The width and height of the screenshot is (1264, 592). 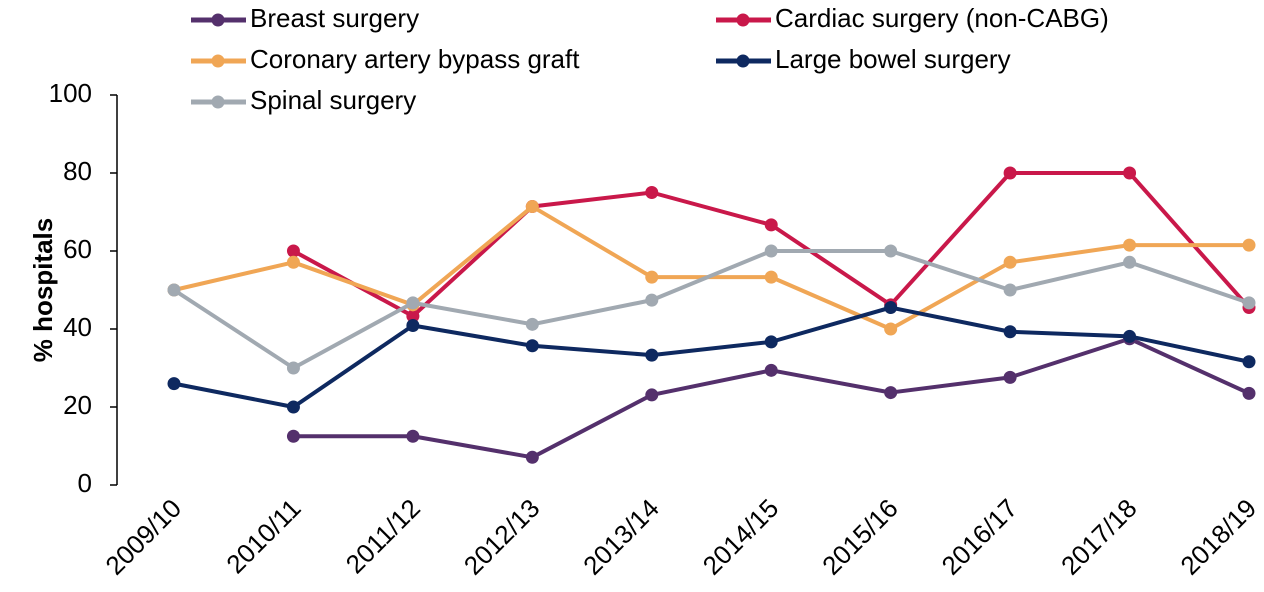 I want to click on x-tick-label: 2018/19, so click(x=1218, y=537).